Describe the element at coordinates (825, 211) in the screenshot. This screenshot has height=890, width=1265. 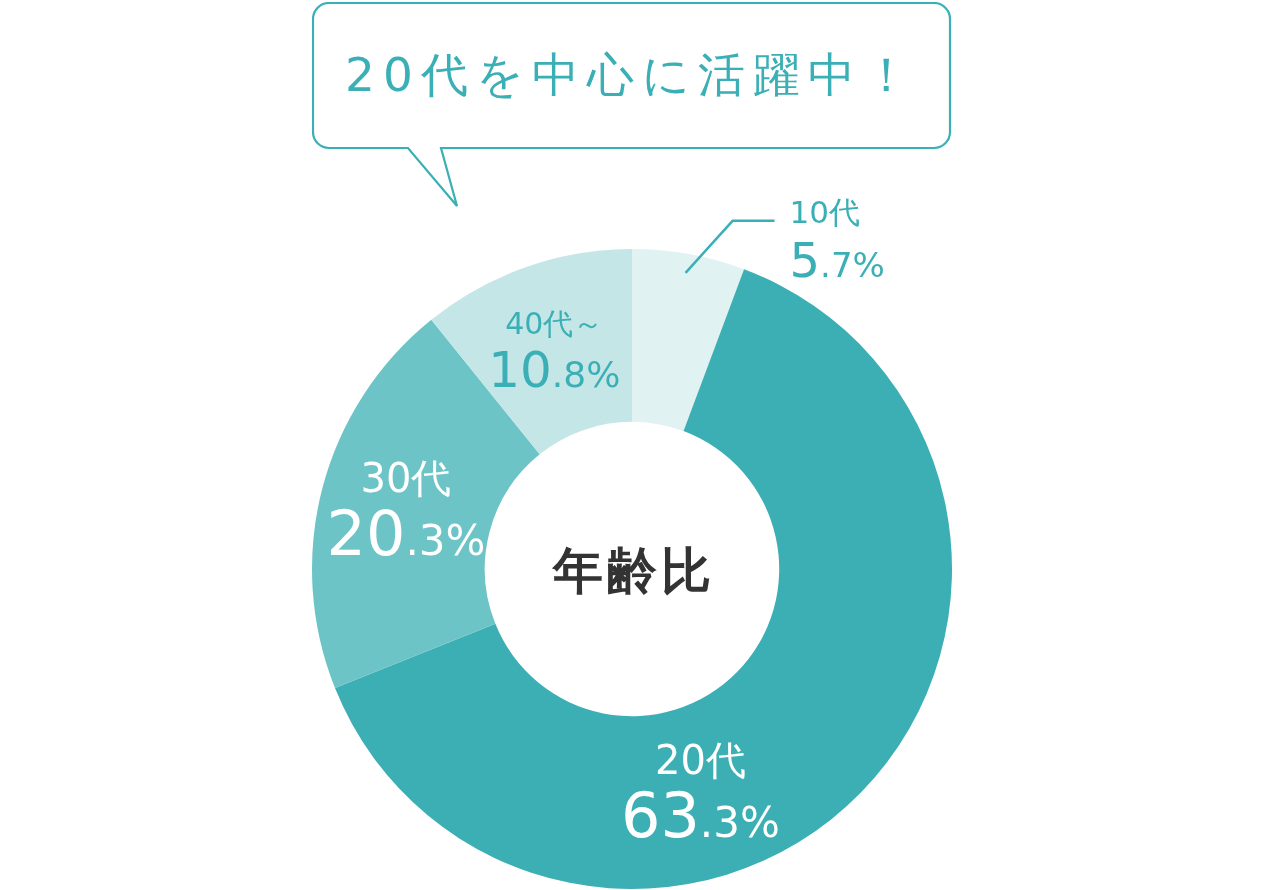
I see `slice-label: 10代` at that location.